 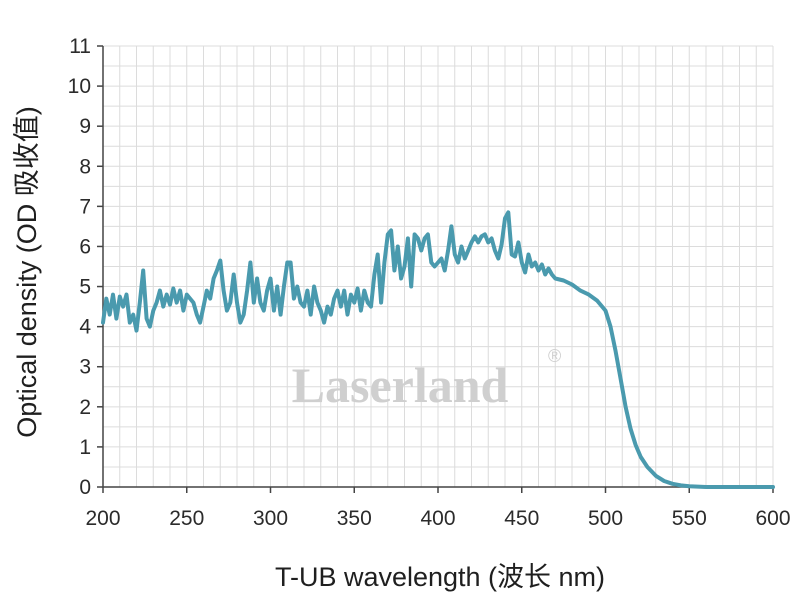 What do you see at coordinates (79, 86) in the screenshot?
I see `y-tick-label: 10` at bounding box center [79, 86].